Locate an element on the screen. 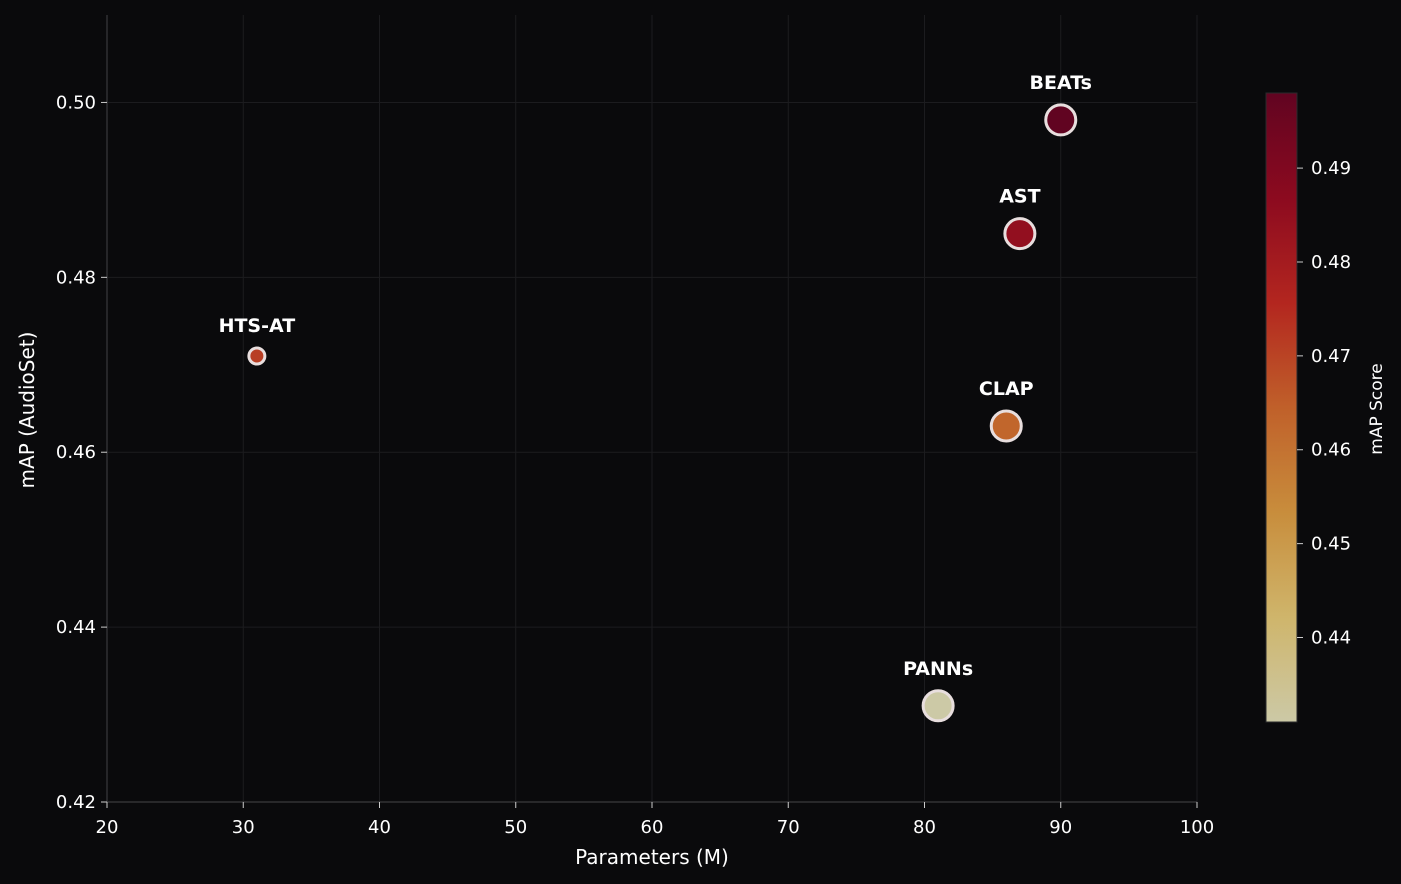 This screenshot has width=1401, height=884. x-tick-label: 20 is located at coordinates (107, 827).